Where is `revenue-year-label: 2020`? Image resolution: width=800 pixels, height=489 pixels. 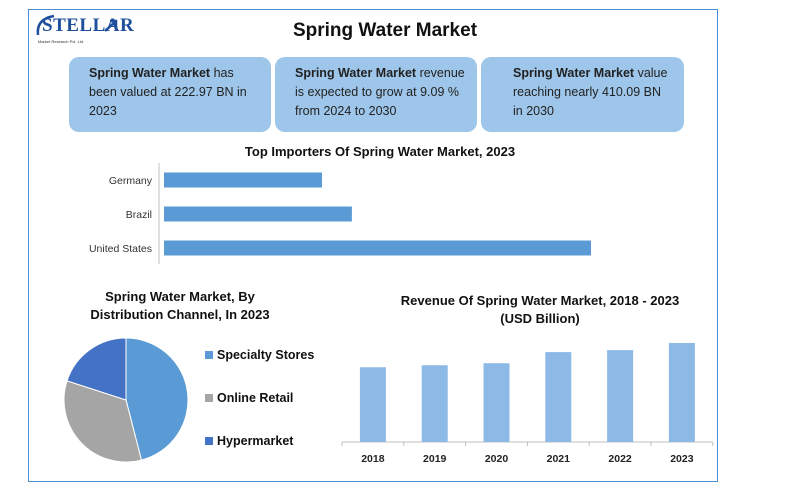
revenue-year-label: 2020 is located at coordinates (497, 459).